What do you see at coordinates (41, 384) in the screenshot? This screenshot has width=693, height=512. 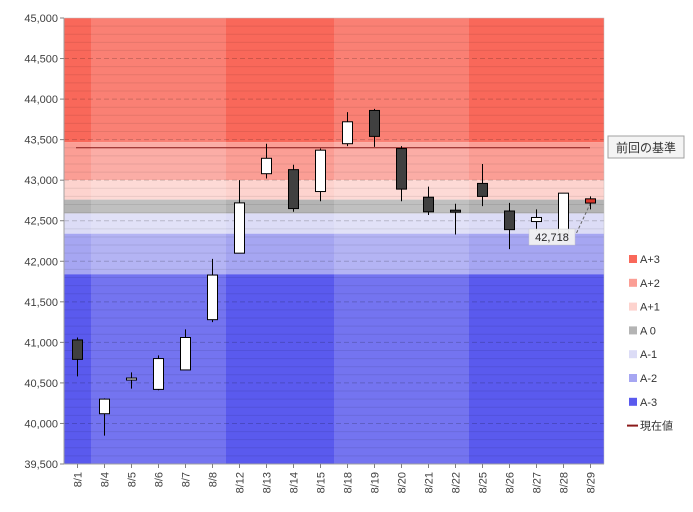 I see `y-tick-label: 40,500` at bounding box center [41, 384].